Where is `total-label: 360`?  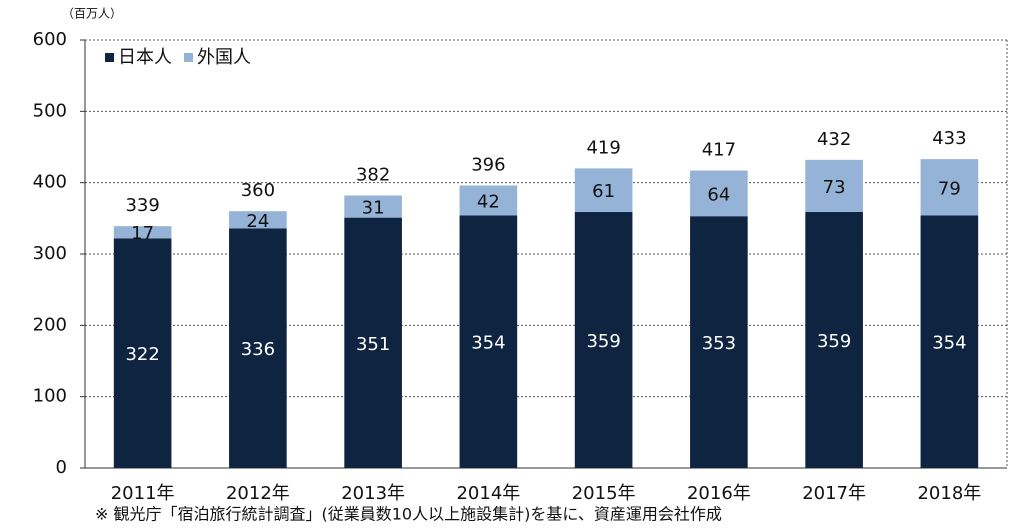 total-label: 360 is located at coordinates (258, 190).